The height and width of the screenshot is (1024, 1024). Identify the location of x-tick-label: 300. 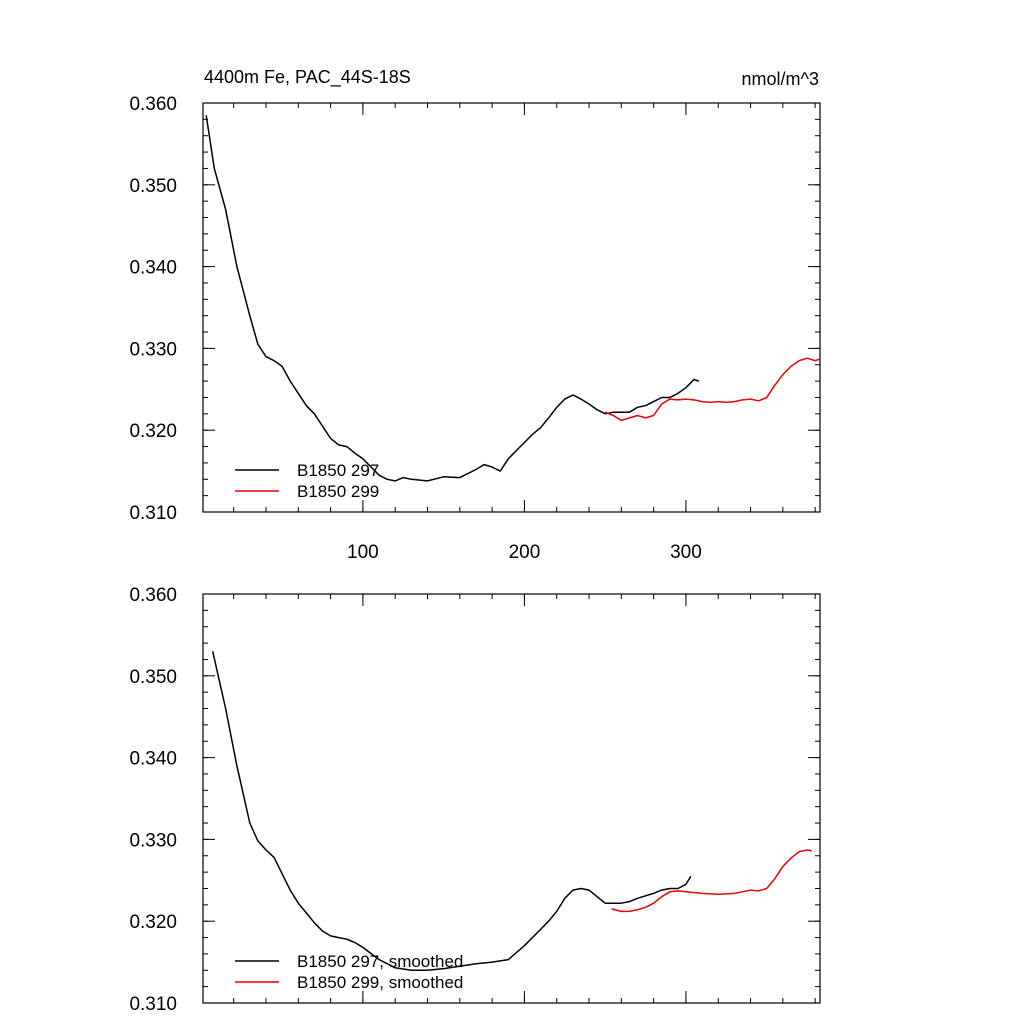
(686, 552).